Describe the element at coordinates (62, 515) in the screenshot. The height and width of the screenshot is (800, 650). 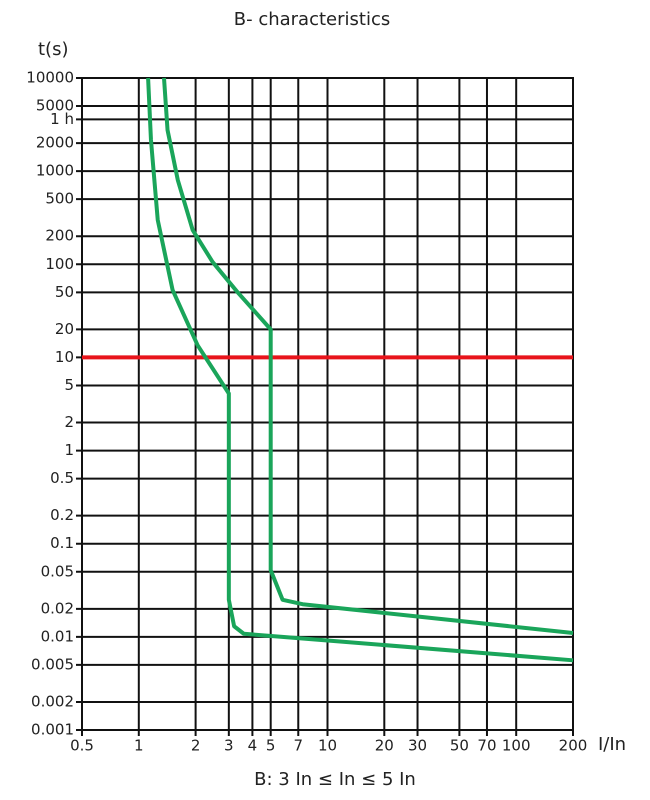
I see `y-tick-label: 0.2` at that location.